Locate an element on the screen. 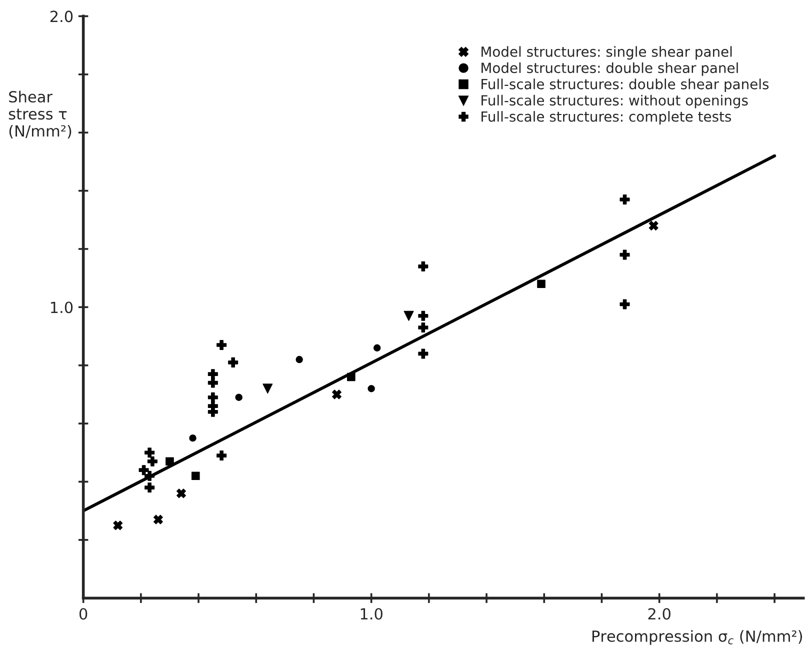  legend-label: Full-scale structures: double shear panels is located at coordinates (625, 85).